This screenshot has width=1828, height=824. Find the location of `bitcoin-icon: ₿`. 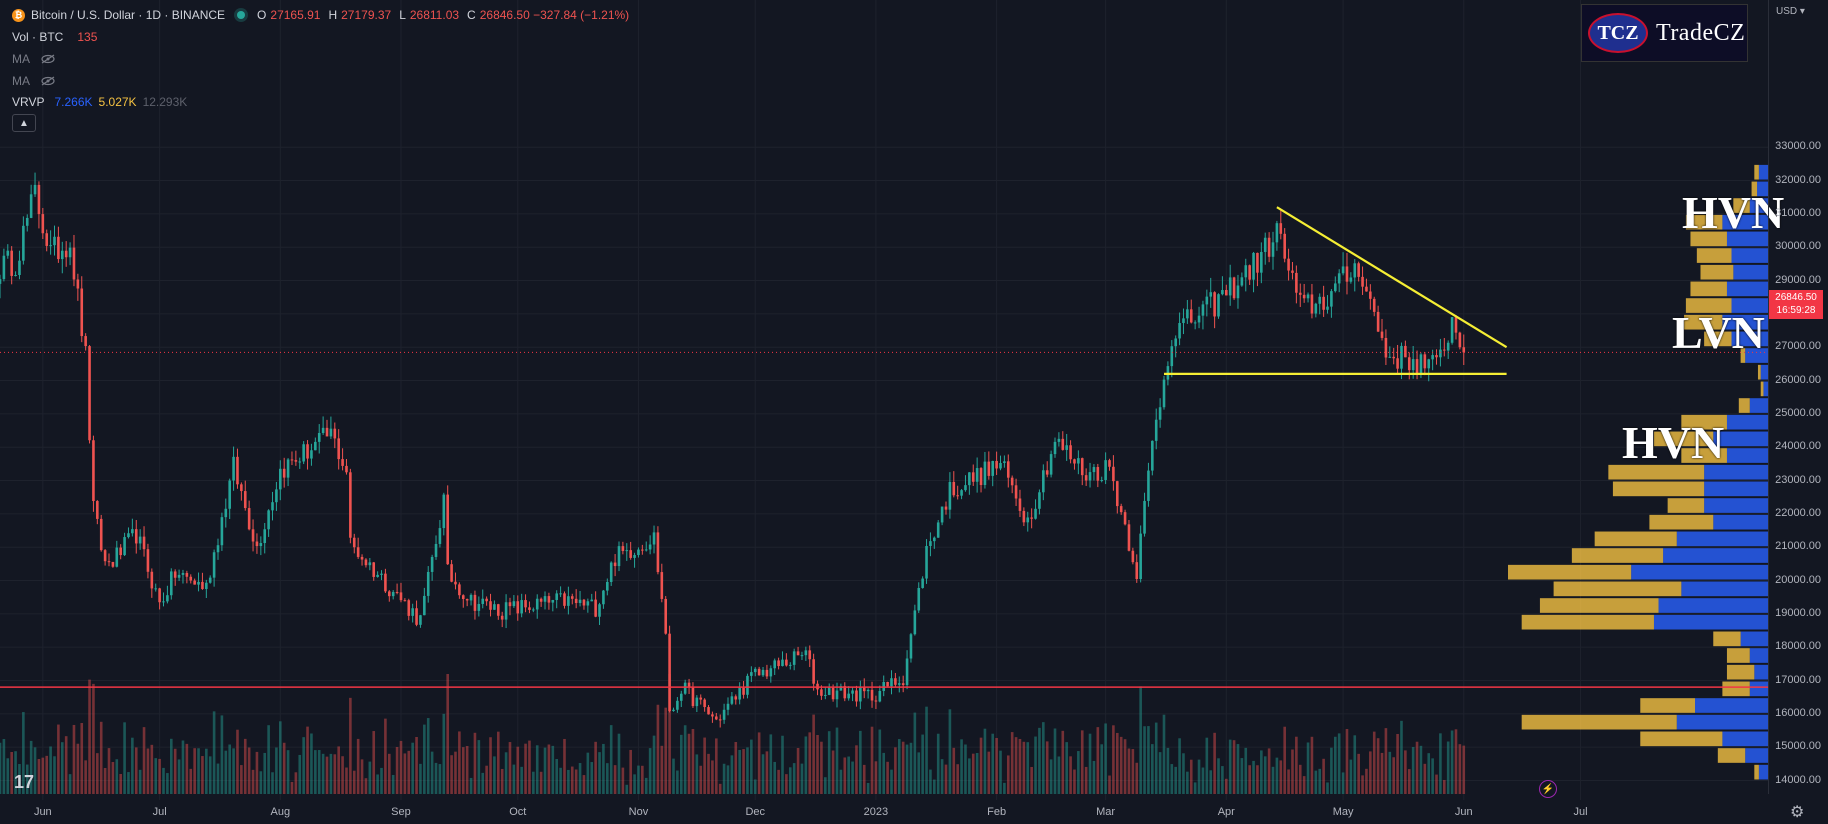

bitcoin-icon: ₿ is located at coordinates (18, 15).